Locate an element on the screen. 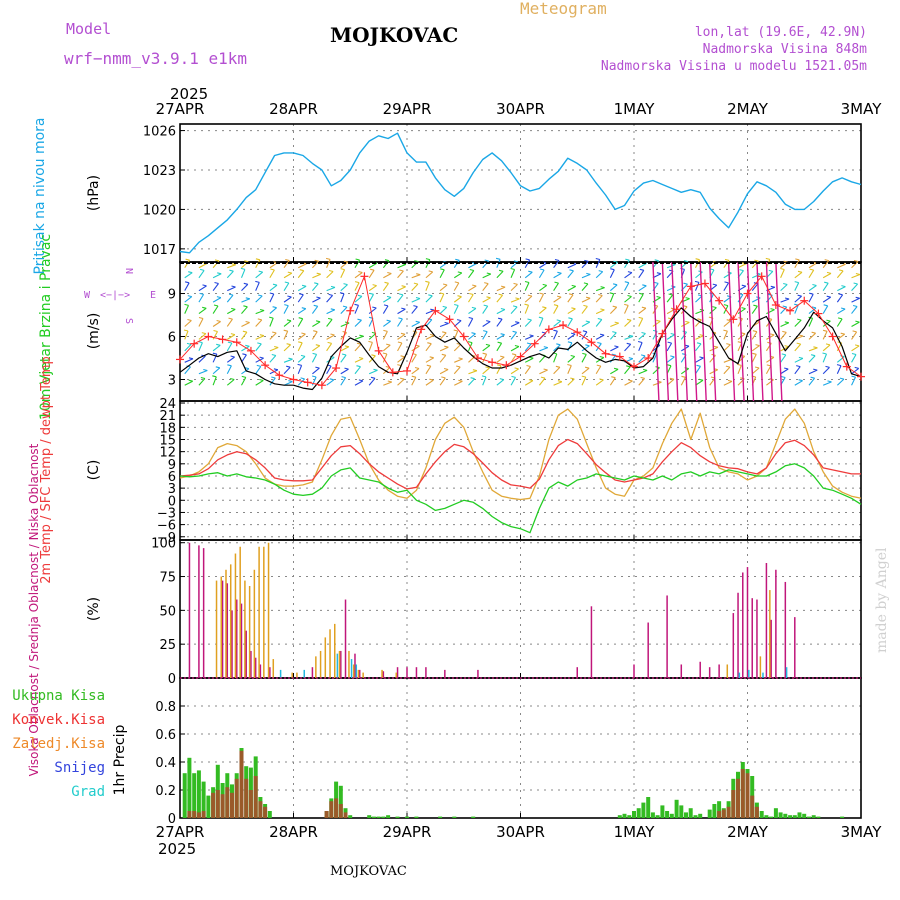  y-tick-label: 12 is located at coordinates (167, 453).